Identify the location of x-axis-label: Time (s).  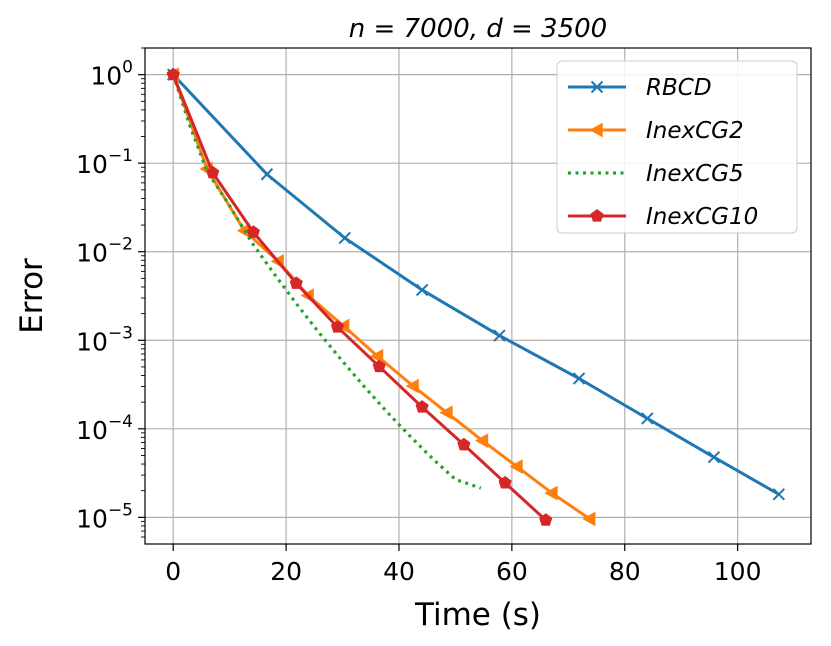
(477, 615).